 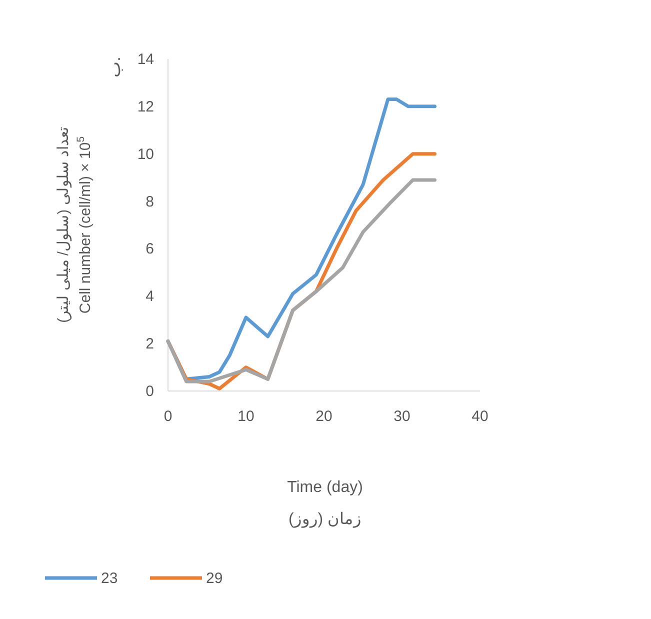 What do you see at coordinates (150, 249) in the screenshot?
I see `y-tick-label: 6` at bounding box center [150, 249].